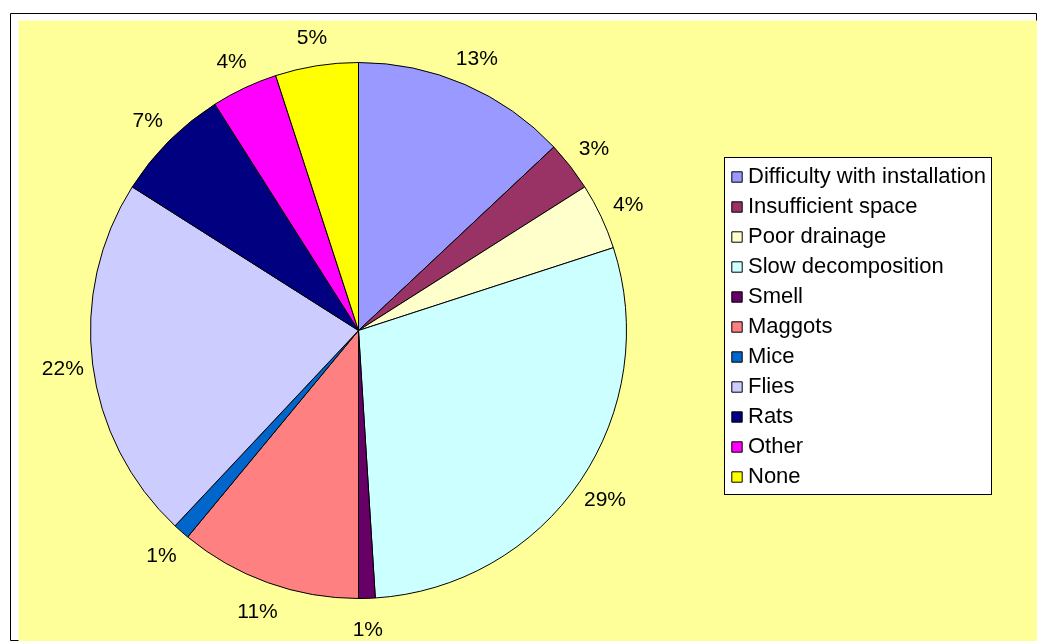 This screenshot has width=1037, height=641. I want to click on legend-label: Other, so click(776, 446).